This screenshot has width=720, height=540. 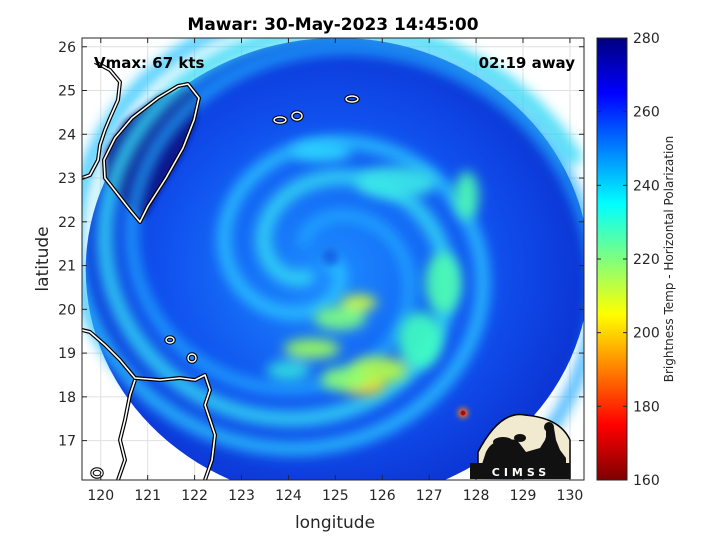 What do you see at coordinates (101, 120) in the screenshot?
I see `coast-china` at bounding box center [101, 120].